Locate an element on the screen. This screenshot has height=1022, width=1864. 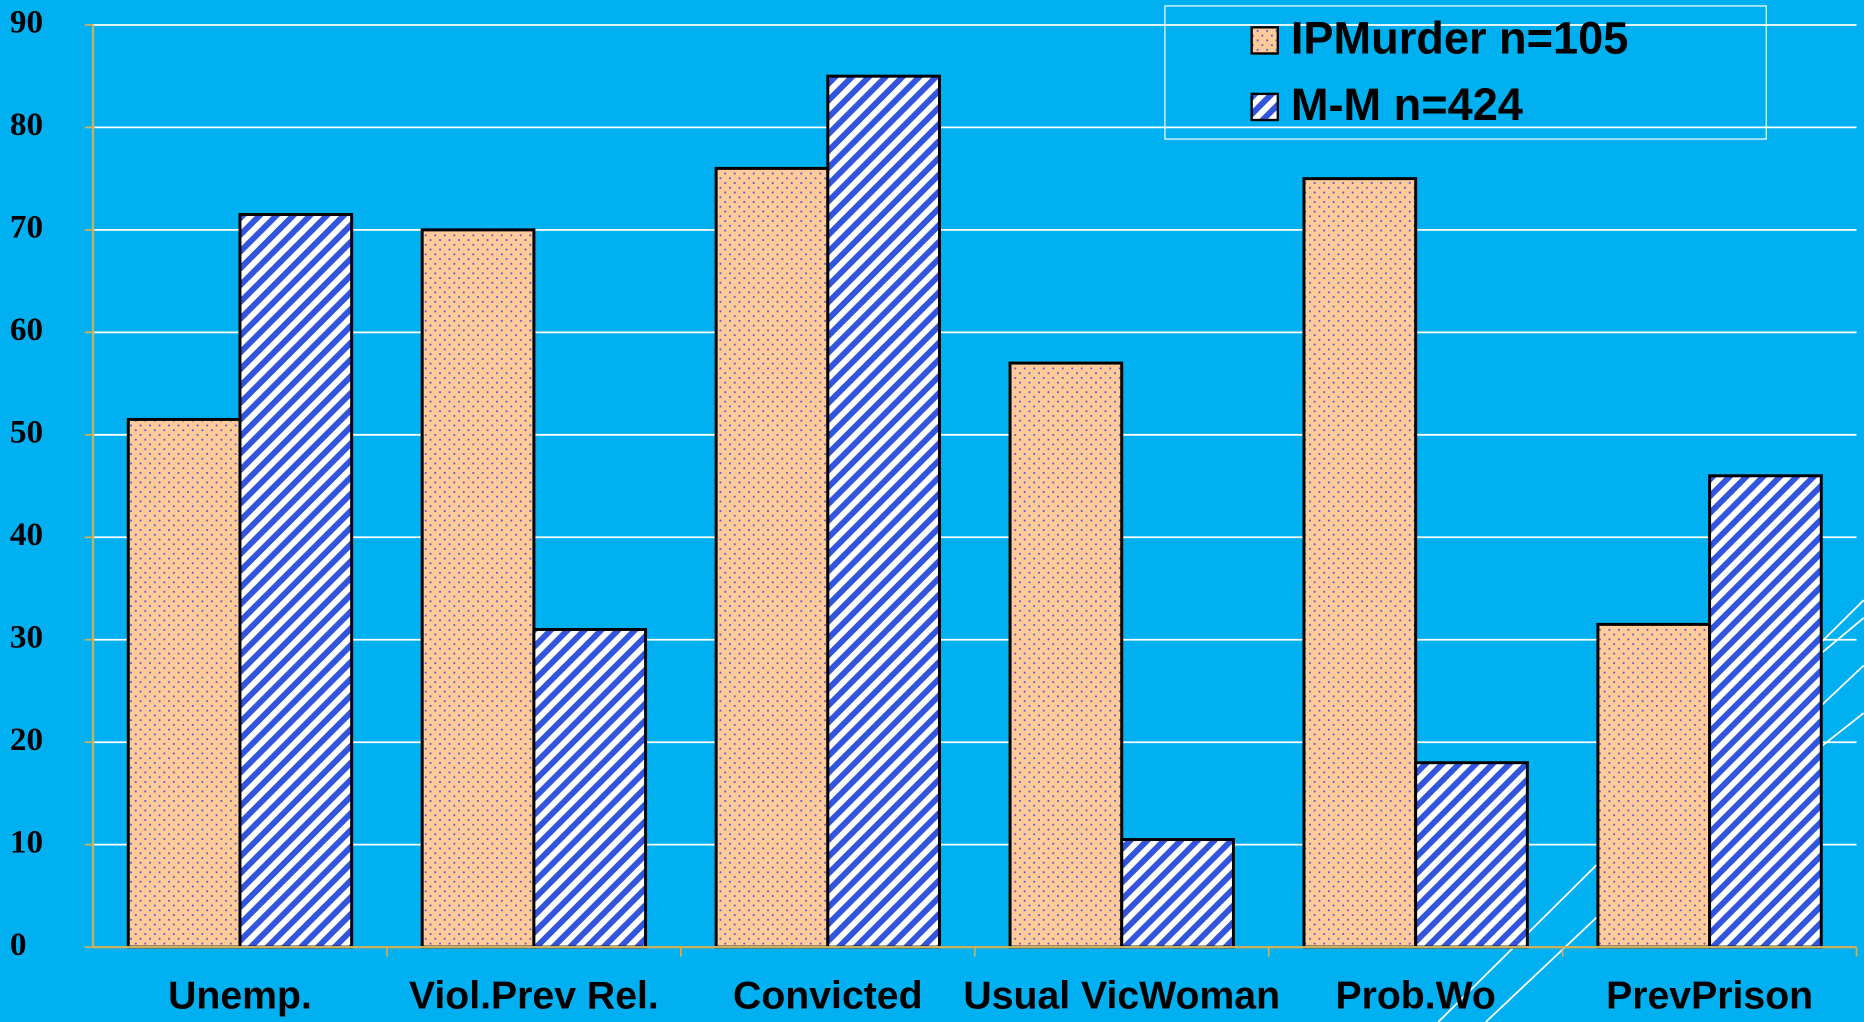
x-tick-label: PrevPrison is located at coordinates (1709, 996).